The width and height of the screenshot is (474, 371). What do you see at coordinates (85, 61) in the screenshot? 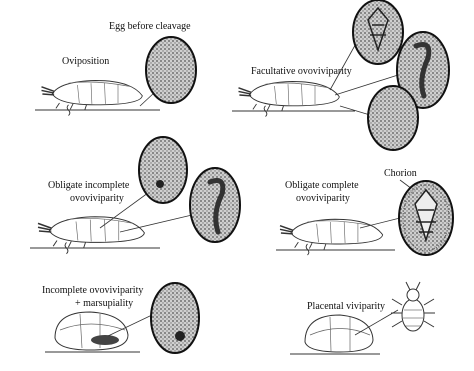
I see `label: Oviposition` at bounding box center [85, 61].